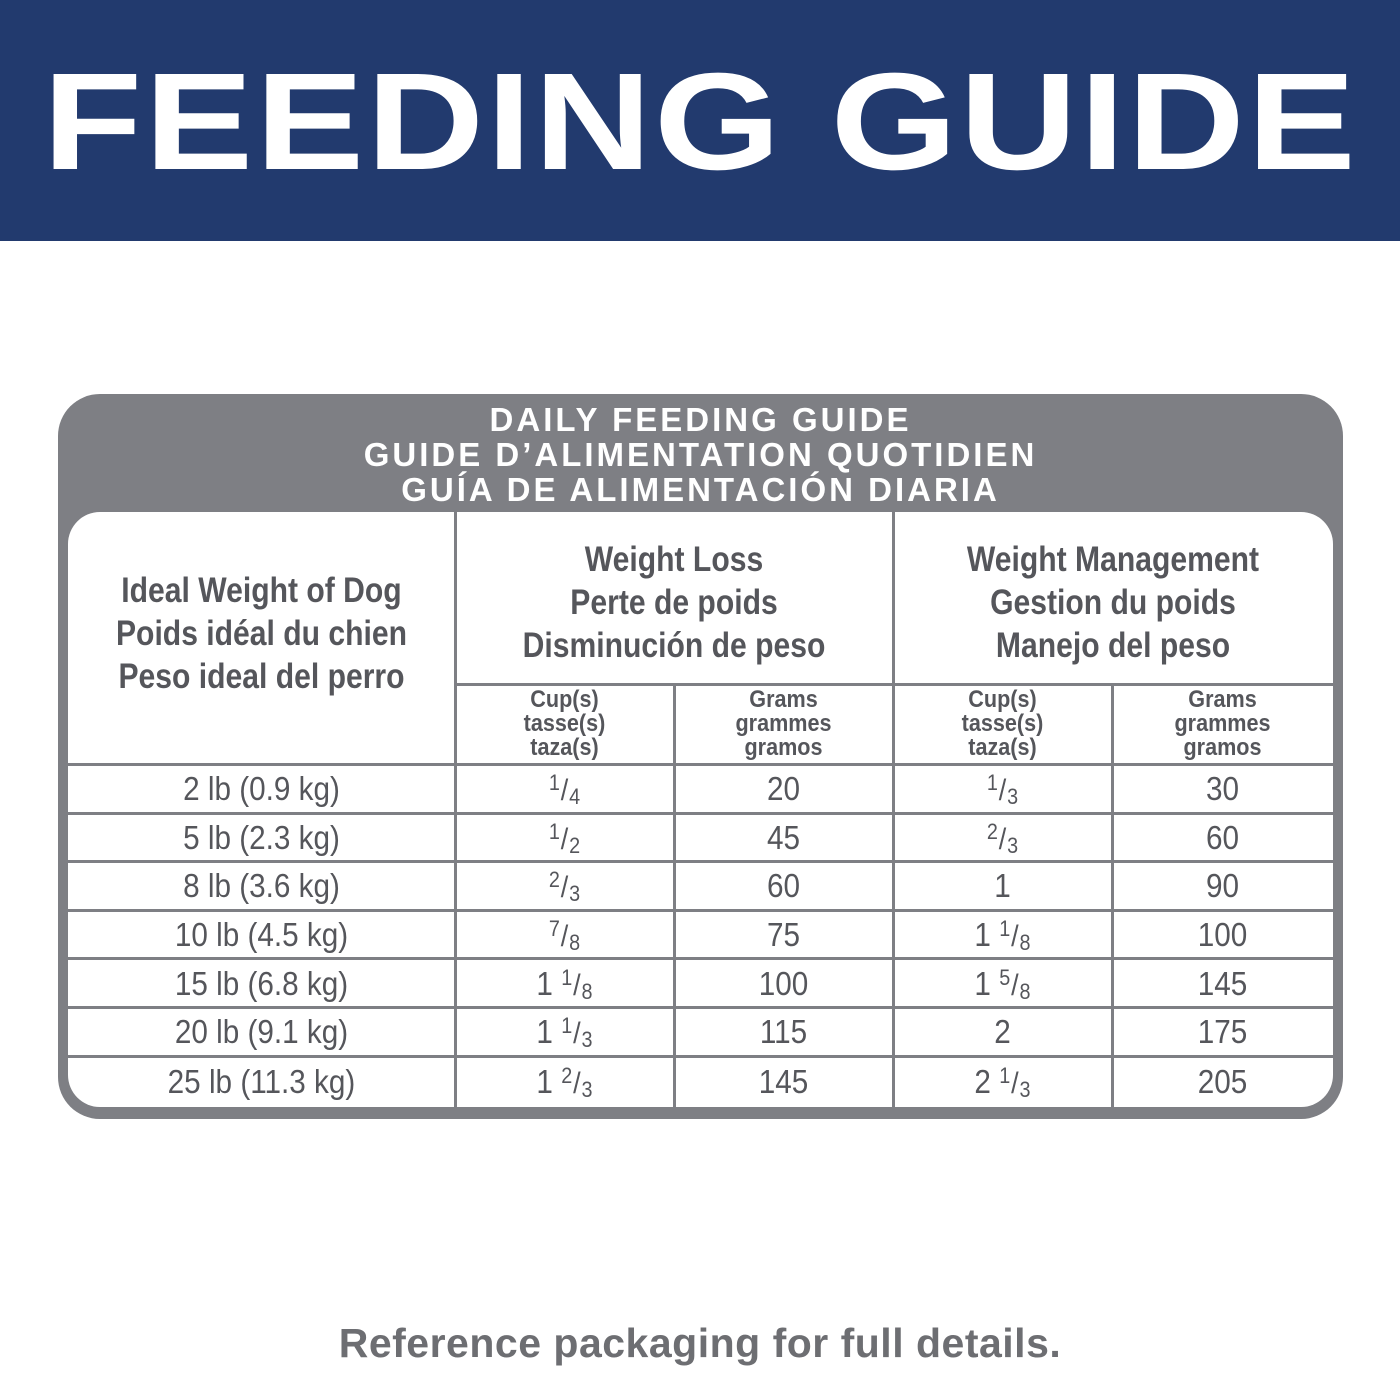 The height and width of the screenshot is (1400, 1400). What do you see at coordinates (261, 886) in the screenshot?
I see `weight-cell: 8 lb (3.6 kg)` at bounding box center [261, 886].